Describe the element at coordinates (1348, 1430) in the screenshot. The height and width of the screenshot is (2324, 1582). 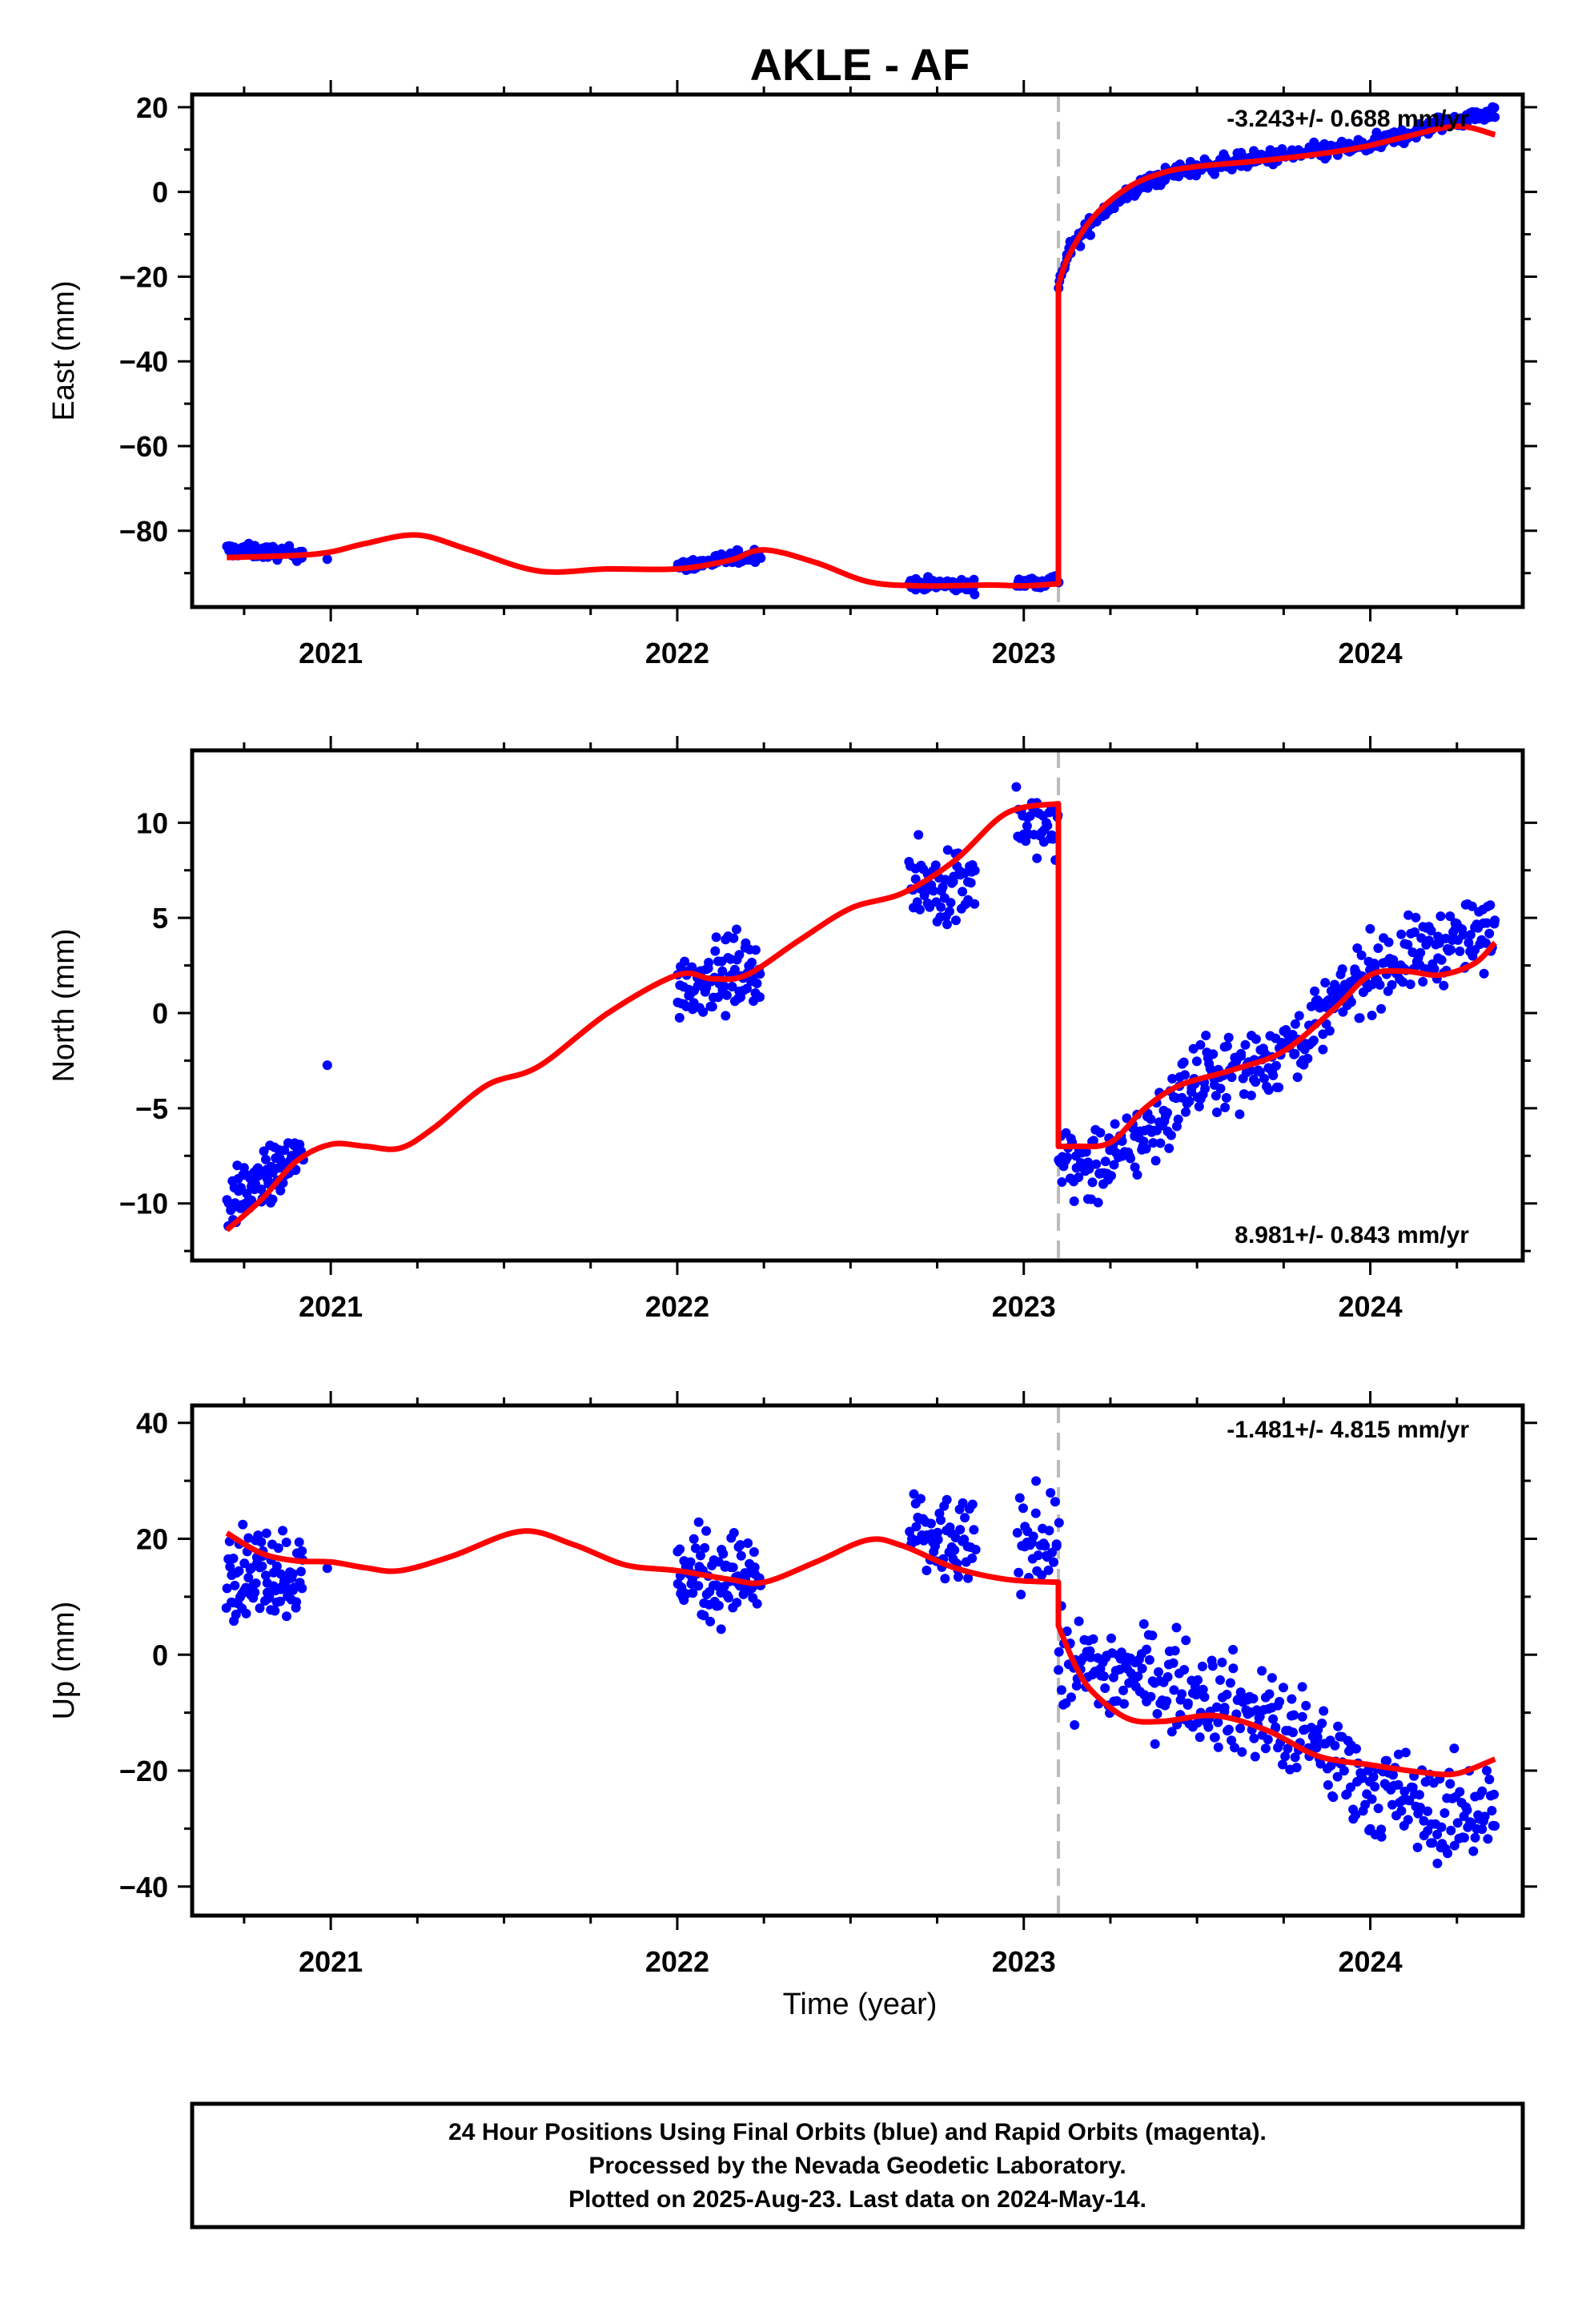
I see `rate-label: -1.481+/- 4.815 mm/yr` at that location.